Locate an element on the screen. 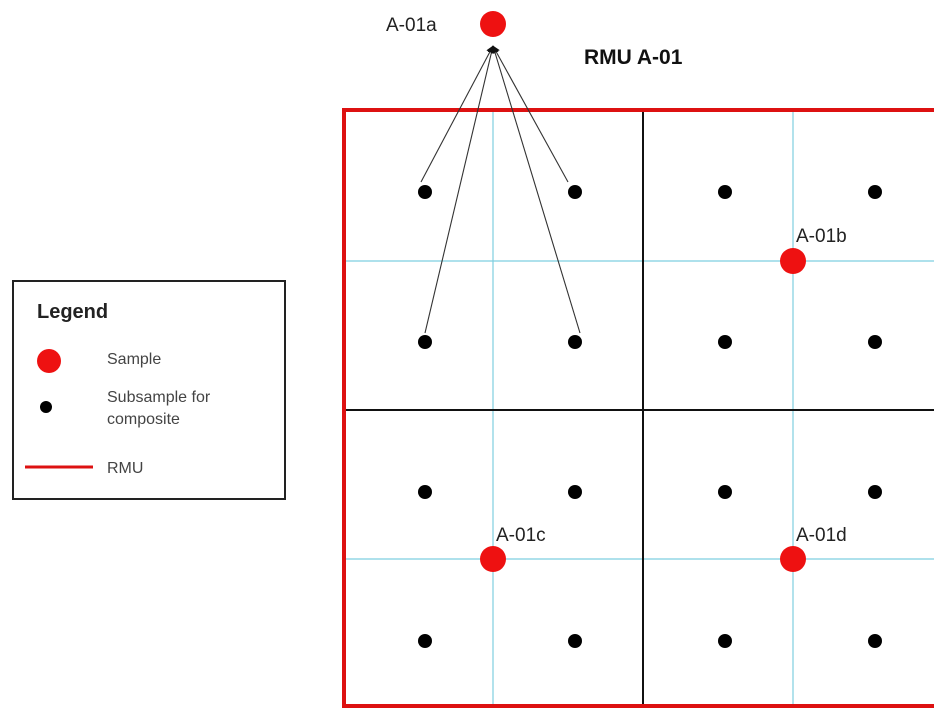  legend-subsample-label-line1: Subsample for is located at coordinates (159, 397).